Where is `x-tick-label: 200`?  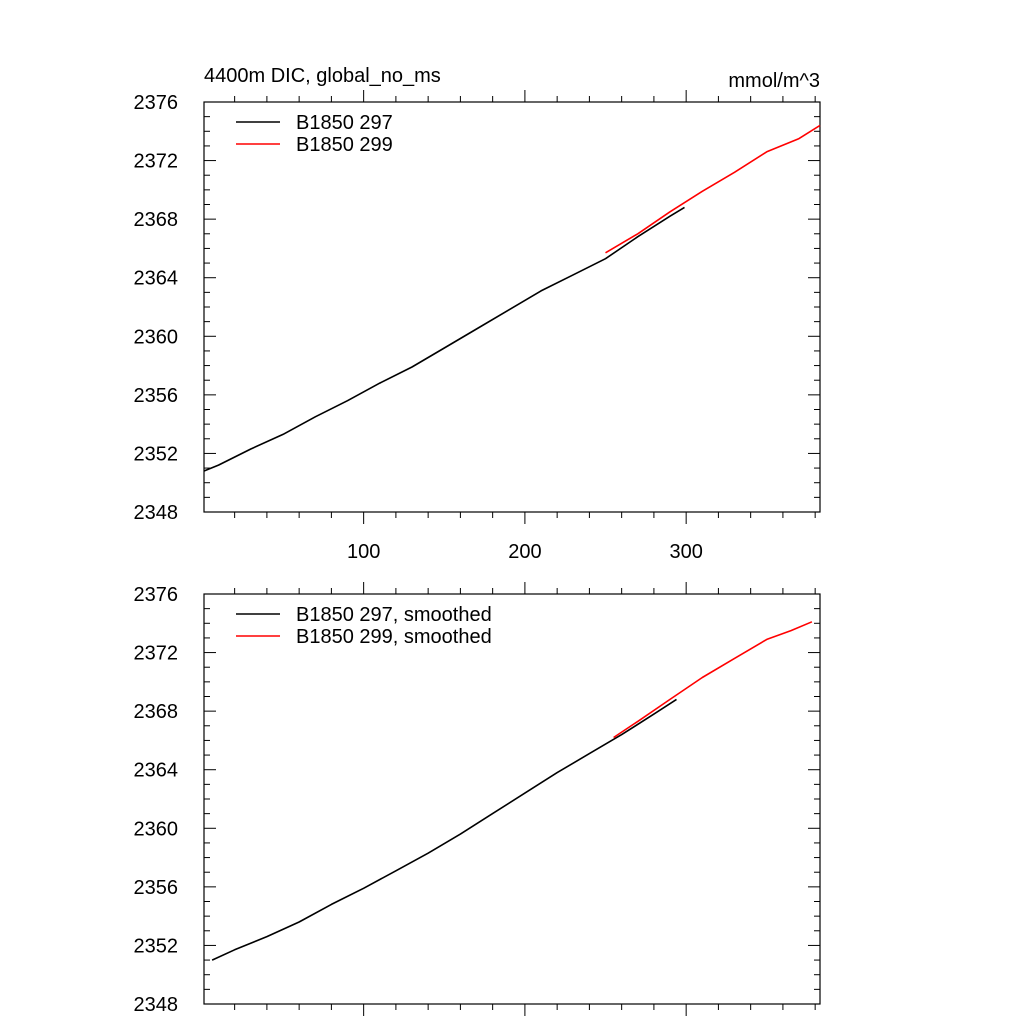
x-tick-label: 200 is located at coordinates (524, 552).